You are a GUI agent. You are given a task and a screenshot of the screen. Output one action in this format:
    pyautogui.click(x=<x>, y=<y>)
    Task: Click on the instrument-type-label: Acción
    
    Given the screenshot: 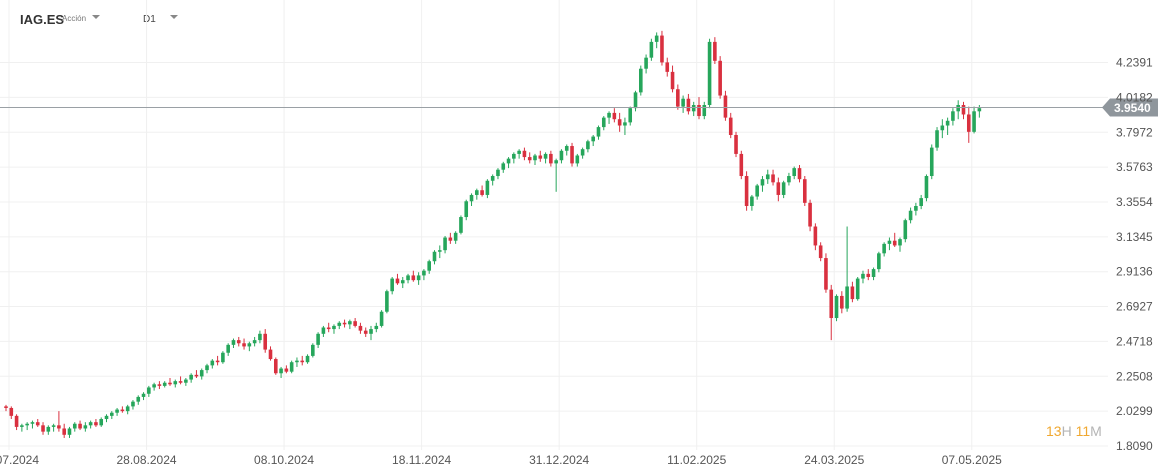 What is the action you would take?
    pyautogui.click(x=74, y=18)
    